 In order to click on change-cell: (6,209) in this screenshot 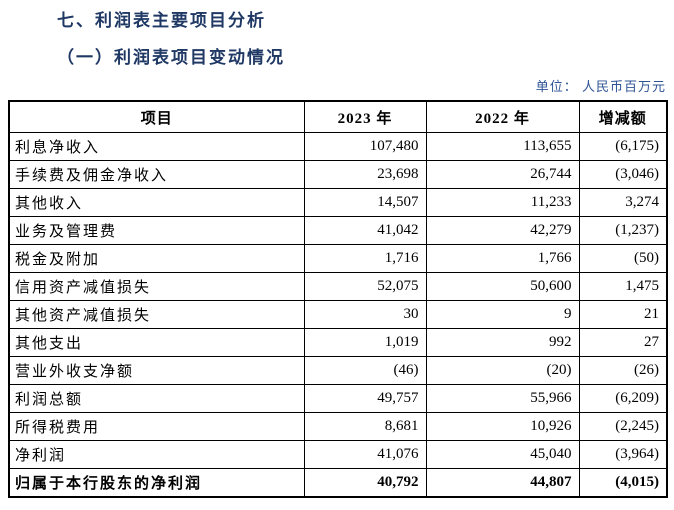, I will do `click(623, 398)`.